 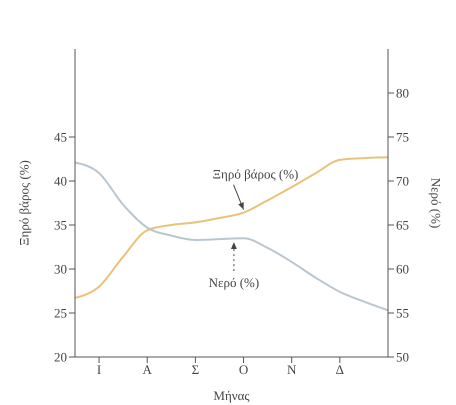 What do you see at coordinates (147, 370) in the screenshot?
I see `x-tick-label: Α` at bounding box center [147, 370].